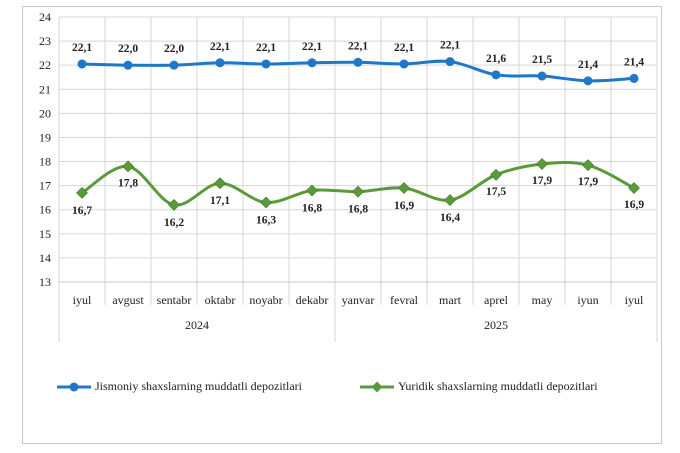 This screenshot has height=453, width=680. Describe the element at coordinates (587, 300) in the screenshot. I see `x-tick-label: iyun` at that location.